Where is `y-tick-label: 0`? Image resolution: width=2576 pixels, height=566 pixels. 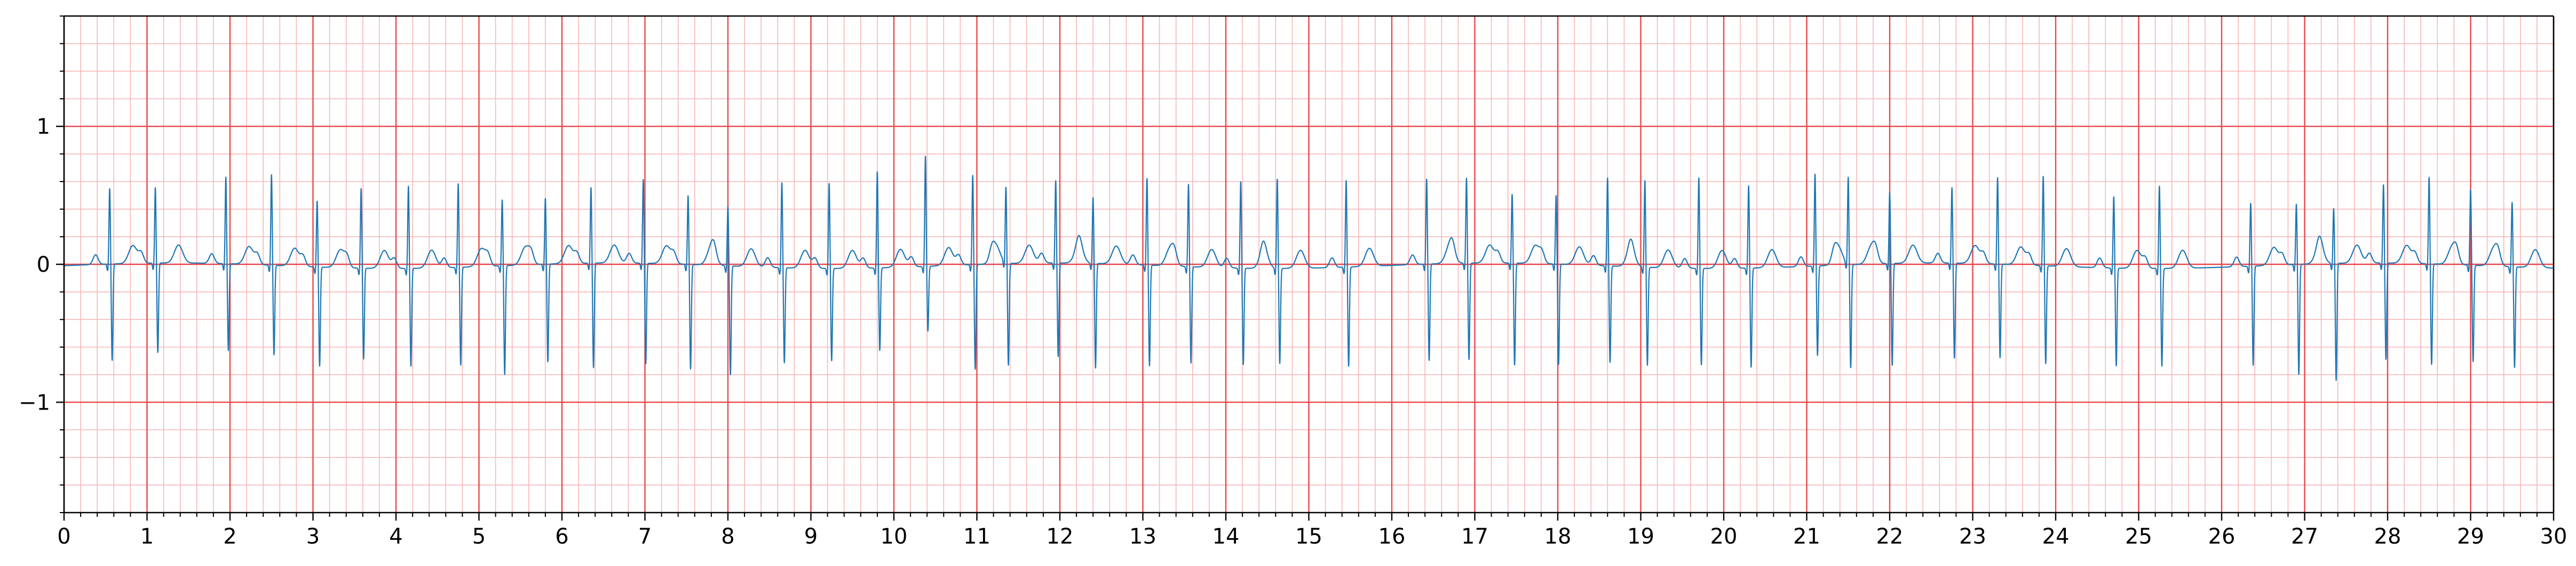
y-tick-label: 0 is located at coordinates (43, 265).